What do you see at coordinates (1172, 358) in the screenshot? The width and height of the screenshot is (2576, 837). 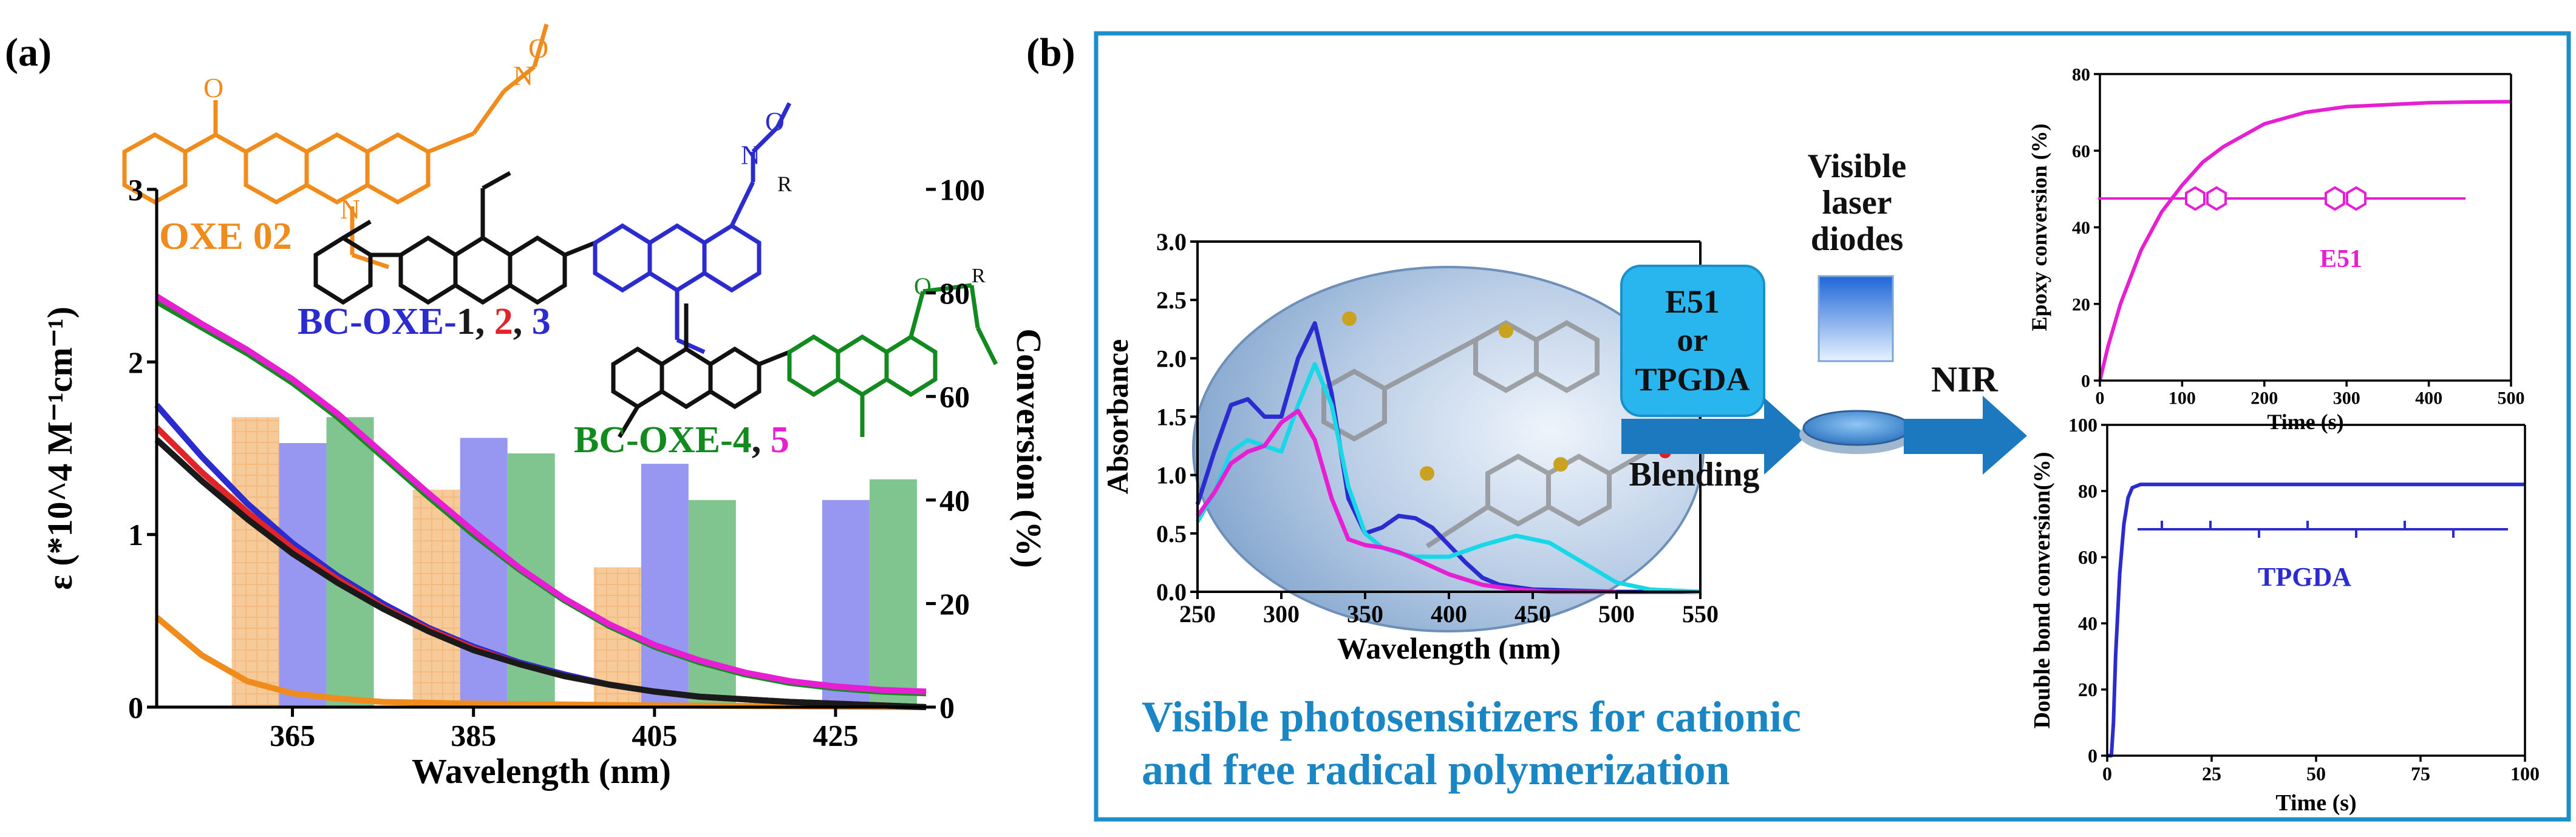 I see `y-tick-label-2: 2.0` at bounding box center [1172, 358].